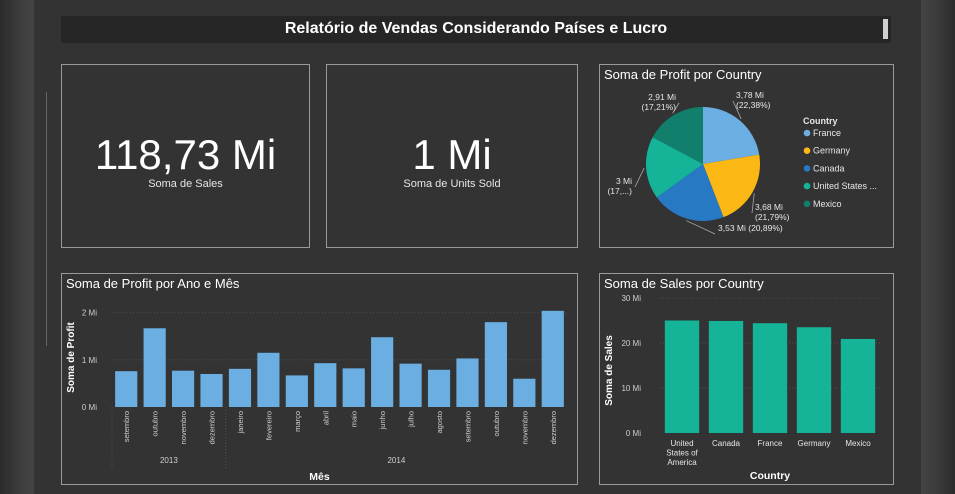 This screenshot has width=955, height=494. Describe the element at coordinates (89, 313) in the screenshot. I see `y-tick-label: 2 Mi` at that location.